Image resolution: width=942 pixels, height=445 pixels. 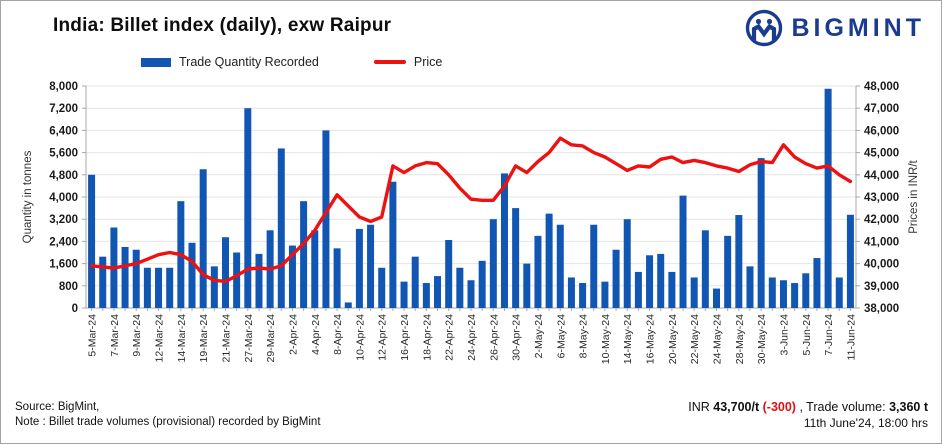 I want to click on x-tick-label: 16-Apr-24, so click(x=405, y=337).